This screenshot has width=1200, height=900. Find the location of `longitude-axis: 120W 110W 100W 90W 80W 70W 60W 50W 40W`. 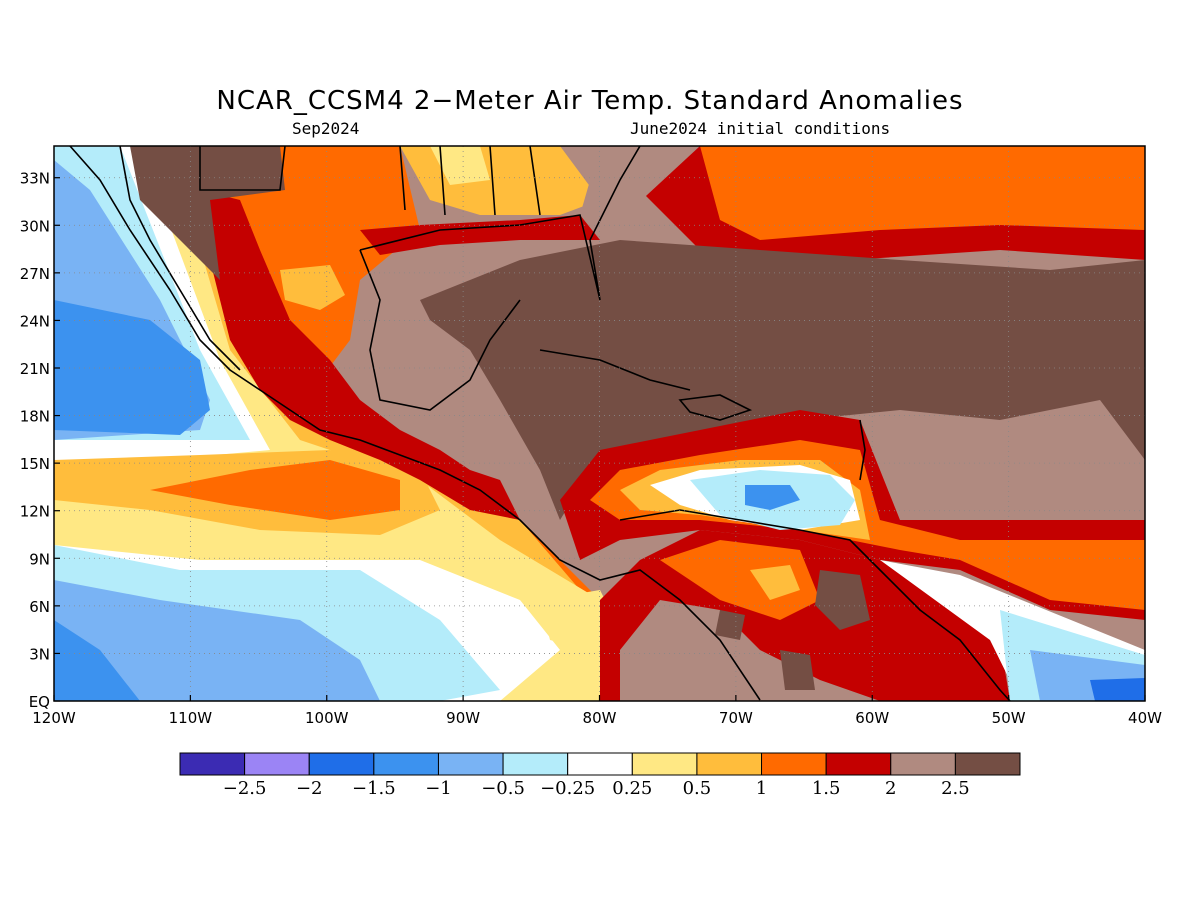

longitude-axis: 120W 110W 100W 90W 80W 70W 60W 50W 40W is located at coordinates (597, 711).